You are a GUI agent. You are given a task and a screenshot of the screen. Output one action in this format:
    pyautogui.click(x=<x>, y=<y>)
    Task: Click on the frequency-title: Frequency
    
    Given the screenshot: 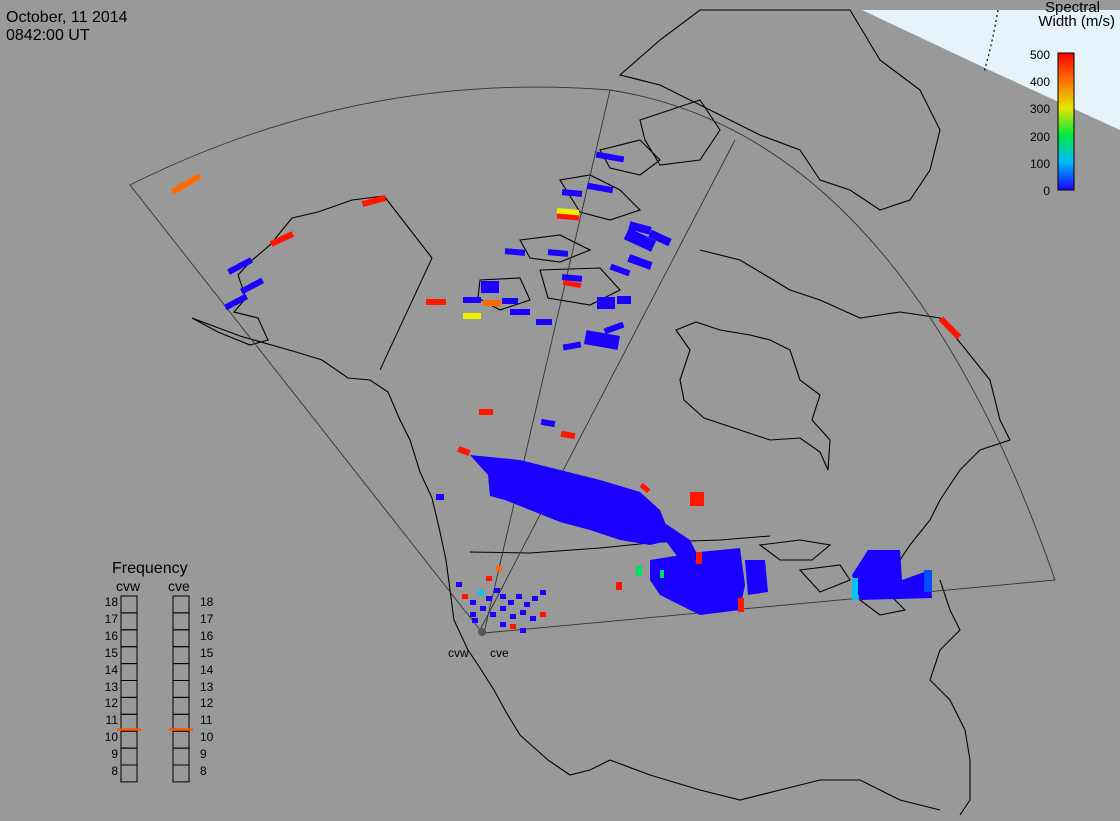 What is the action you would take?
    pyautogui.click(x=150, y=568)
    